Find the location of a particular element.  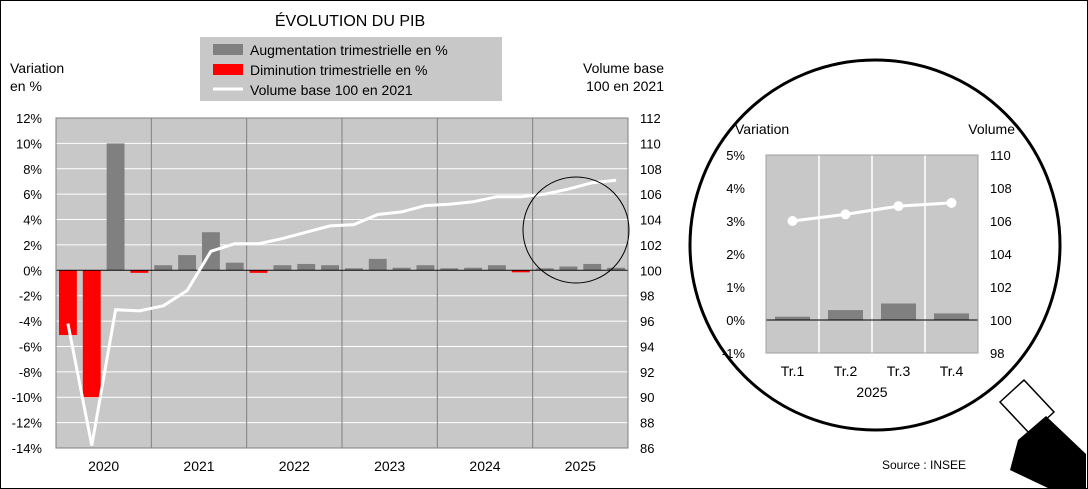

right-tick-label: 98 is located at coordinates (647, 296).